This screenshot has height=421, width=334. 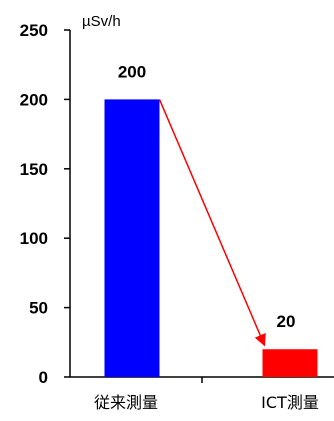 I want to click on y-tick-label: 150, so click(x=34, y=169).